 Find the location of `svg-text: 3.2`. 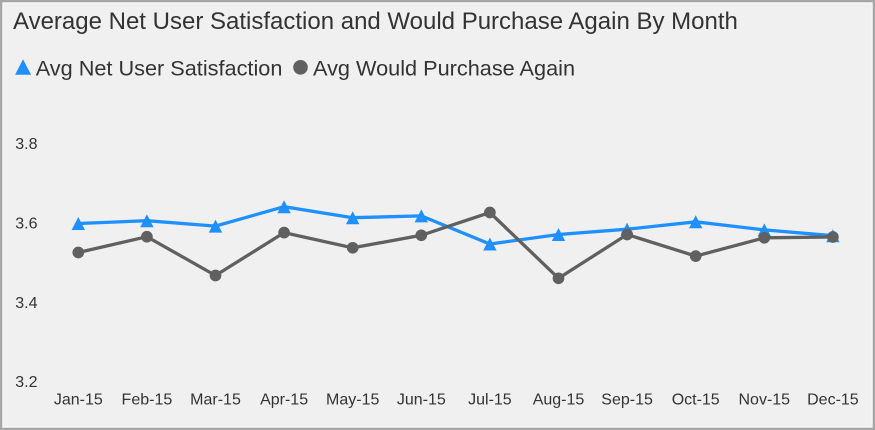

svg-text: 3.2 is located at coordinates (26, 382).